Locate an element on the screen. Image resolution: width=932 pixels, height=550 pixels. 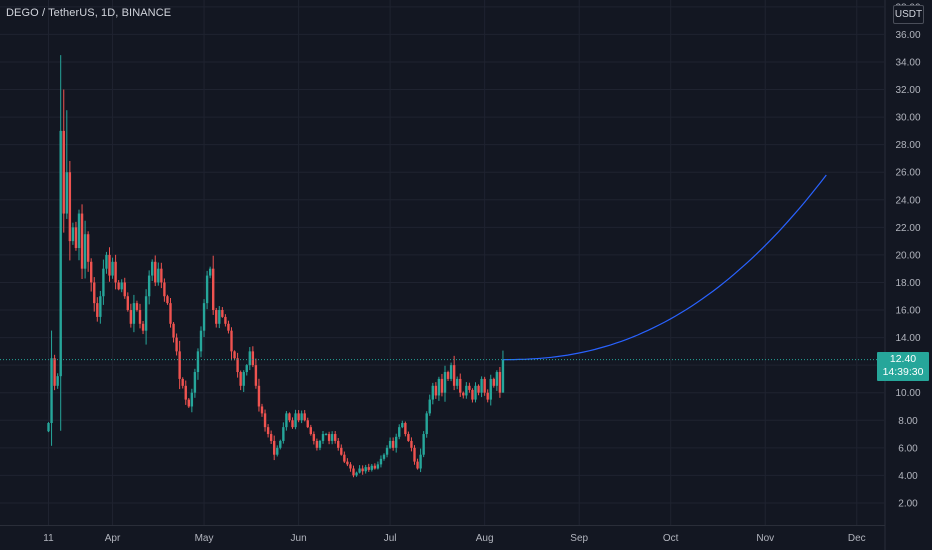
x-tick-label: Jul is located at coordinates (390, 538).